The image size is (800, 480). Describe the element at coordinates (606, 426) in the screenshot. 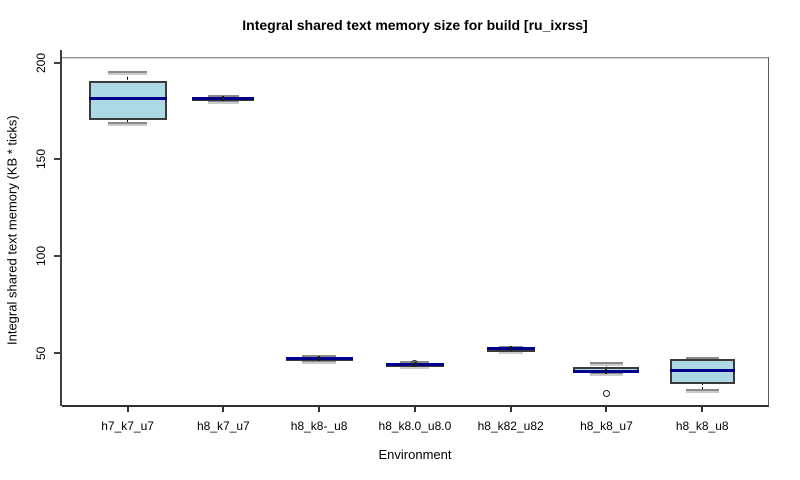

I see `x-tick-label: h8_k8_u7` at that location.